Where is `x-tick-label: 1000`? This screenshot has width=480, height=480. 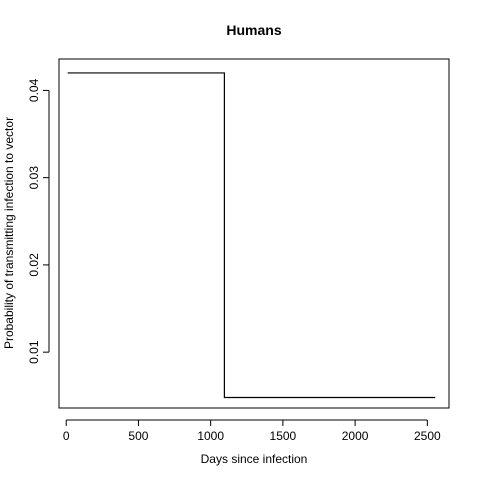
x-tick-label: 1000 is located at coordinates (210, 436).